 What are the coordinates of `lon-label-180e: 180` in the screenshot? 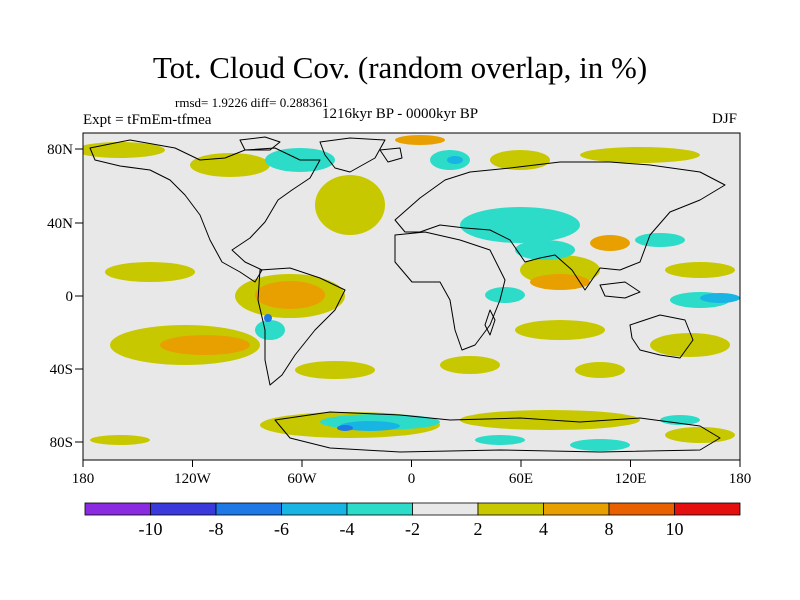 It's located at (740, 479).